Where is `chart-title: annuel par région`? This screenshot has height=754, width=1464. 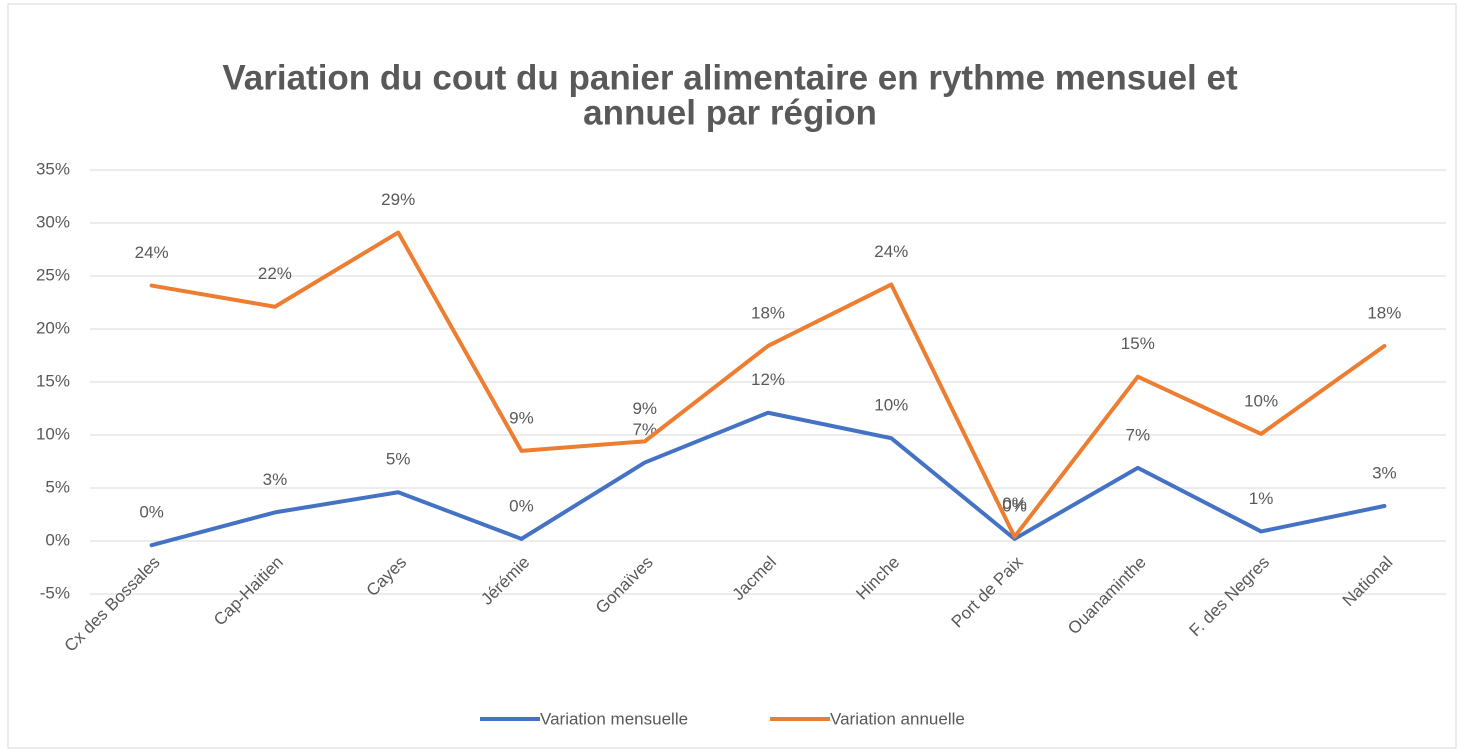 chart-title: annuel par région is located at coordinates (730, 112).